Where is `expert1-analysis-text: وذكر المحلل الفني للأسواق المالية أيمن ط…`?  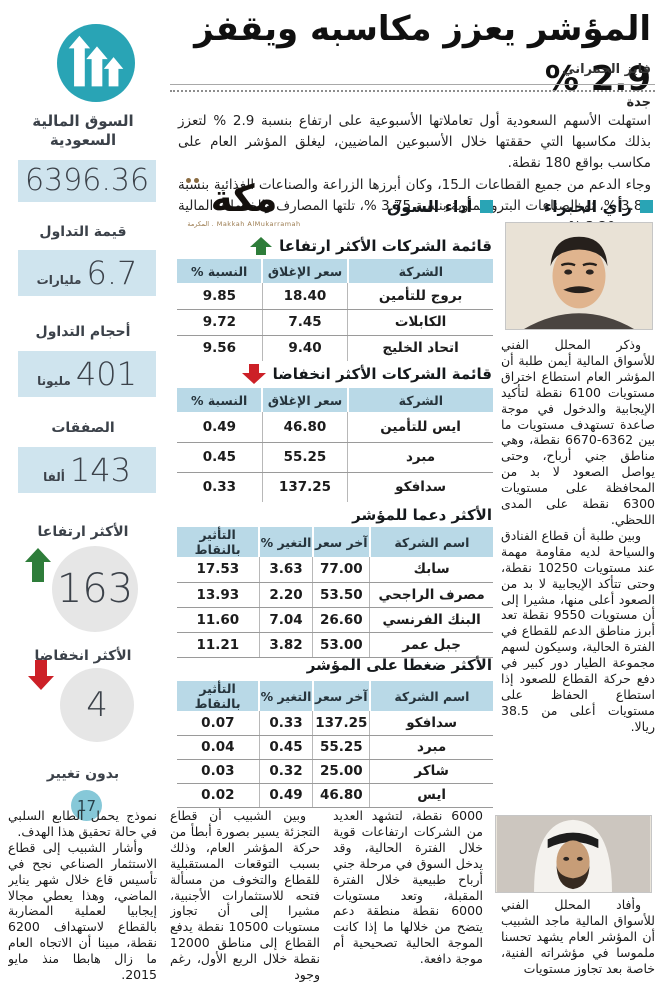
expert1-analysis-text: وذكر المحلل الفني للأسواق المالية أيمن ط… is located at coordinates (578, 572).